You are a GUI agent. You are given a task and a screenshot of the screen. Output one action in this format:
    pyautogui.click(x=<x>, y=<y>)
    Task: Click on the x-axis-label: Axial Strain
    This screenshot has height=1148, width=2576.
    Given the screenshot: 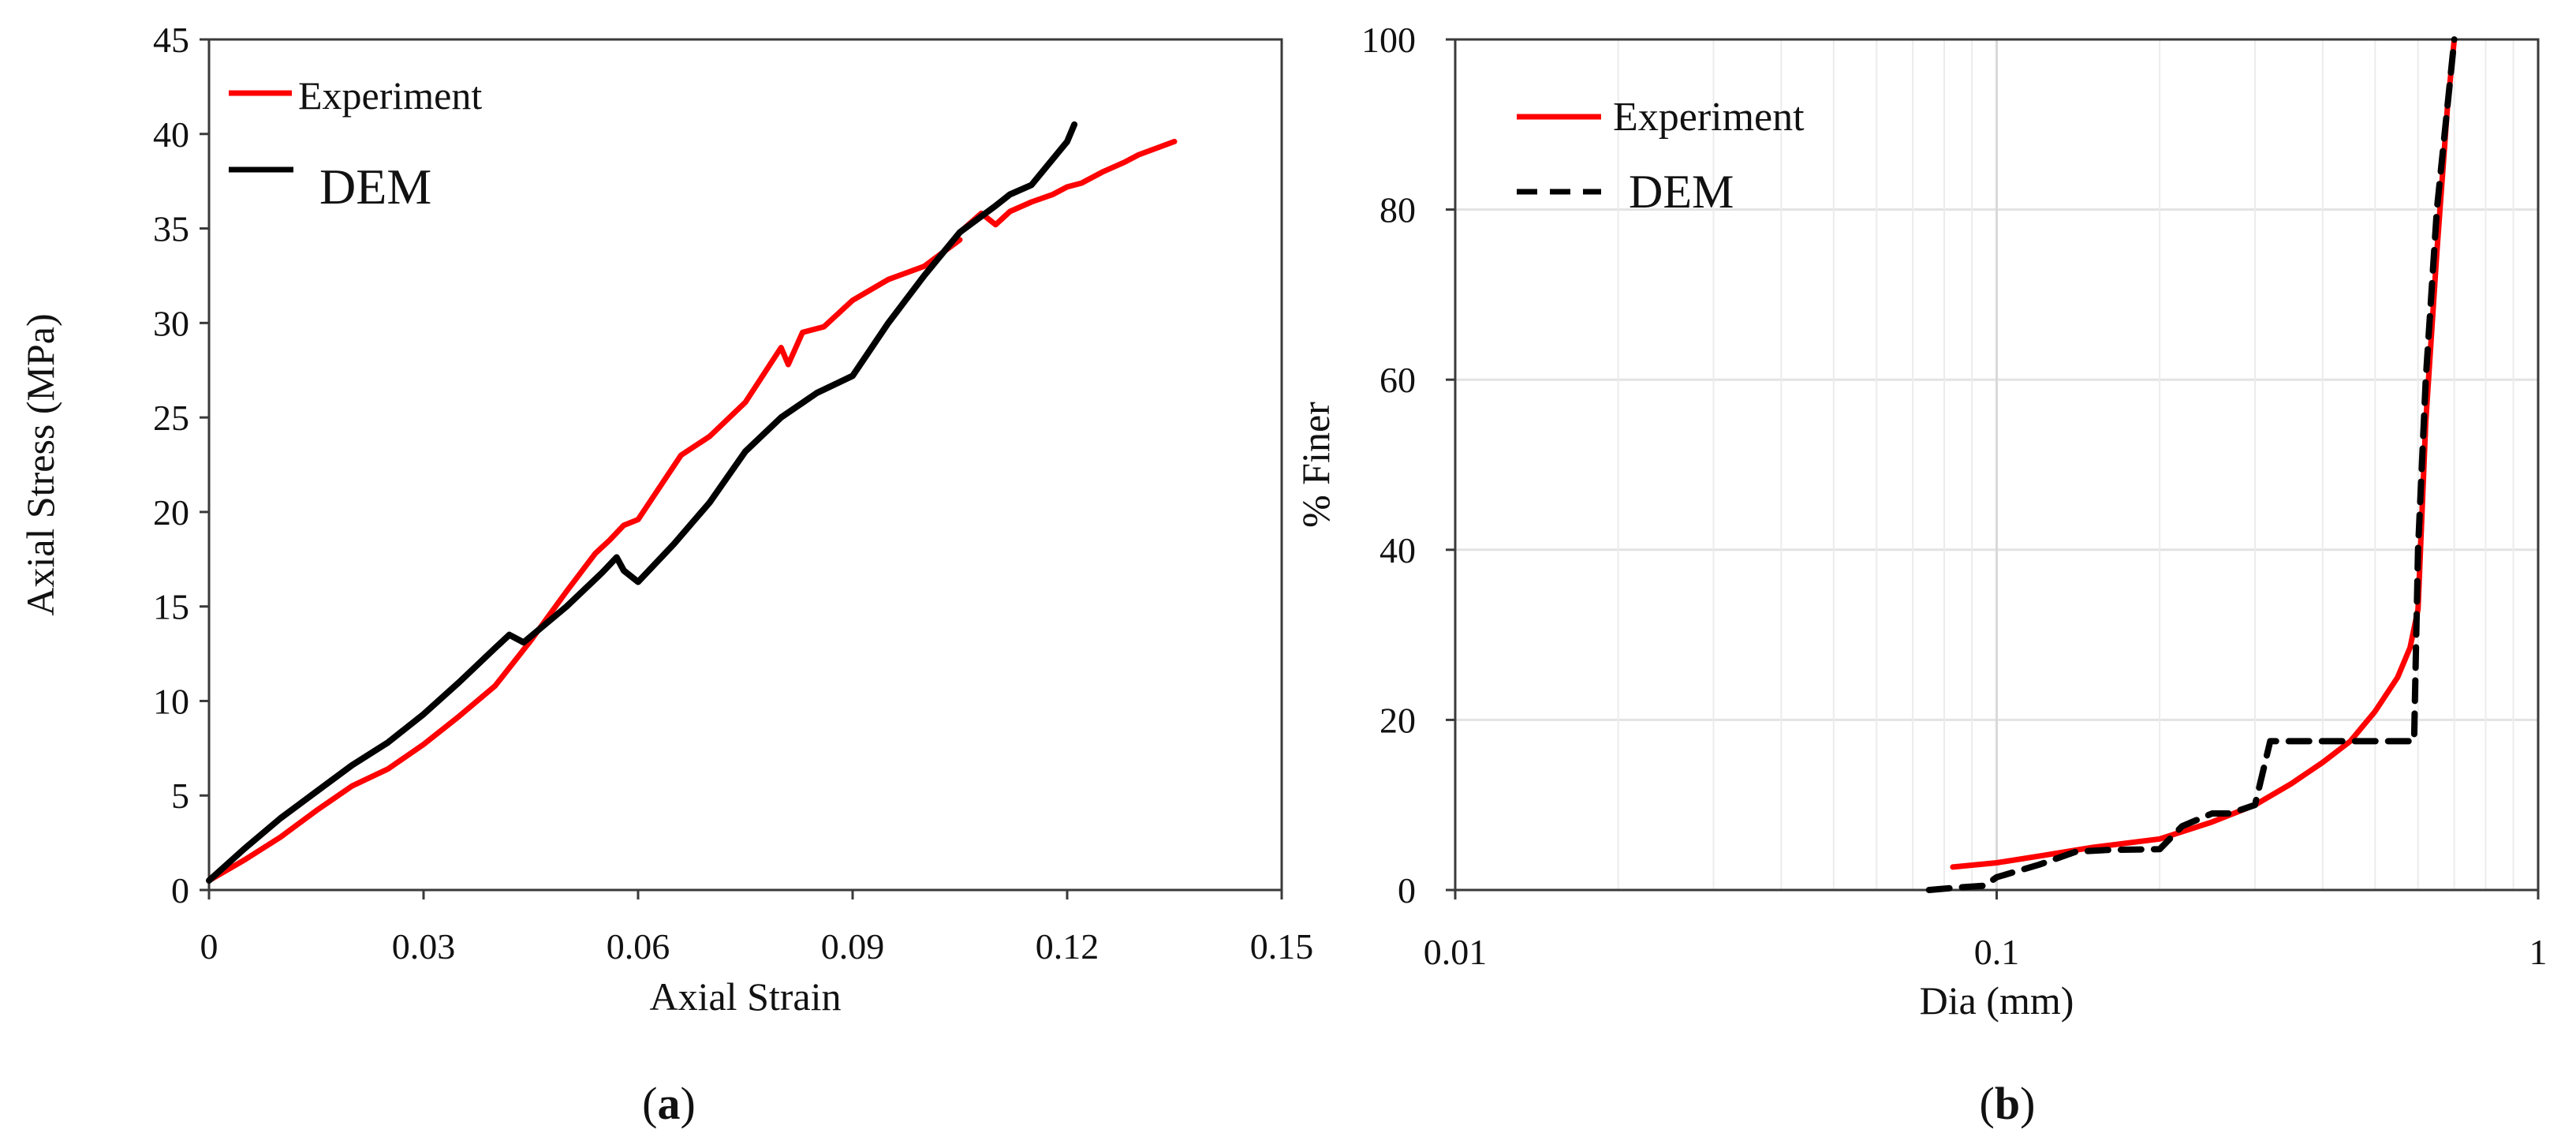 What is the action you would take?
    pyautogui.click(x=745, y=997)
    